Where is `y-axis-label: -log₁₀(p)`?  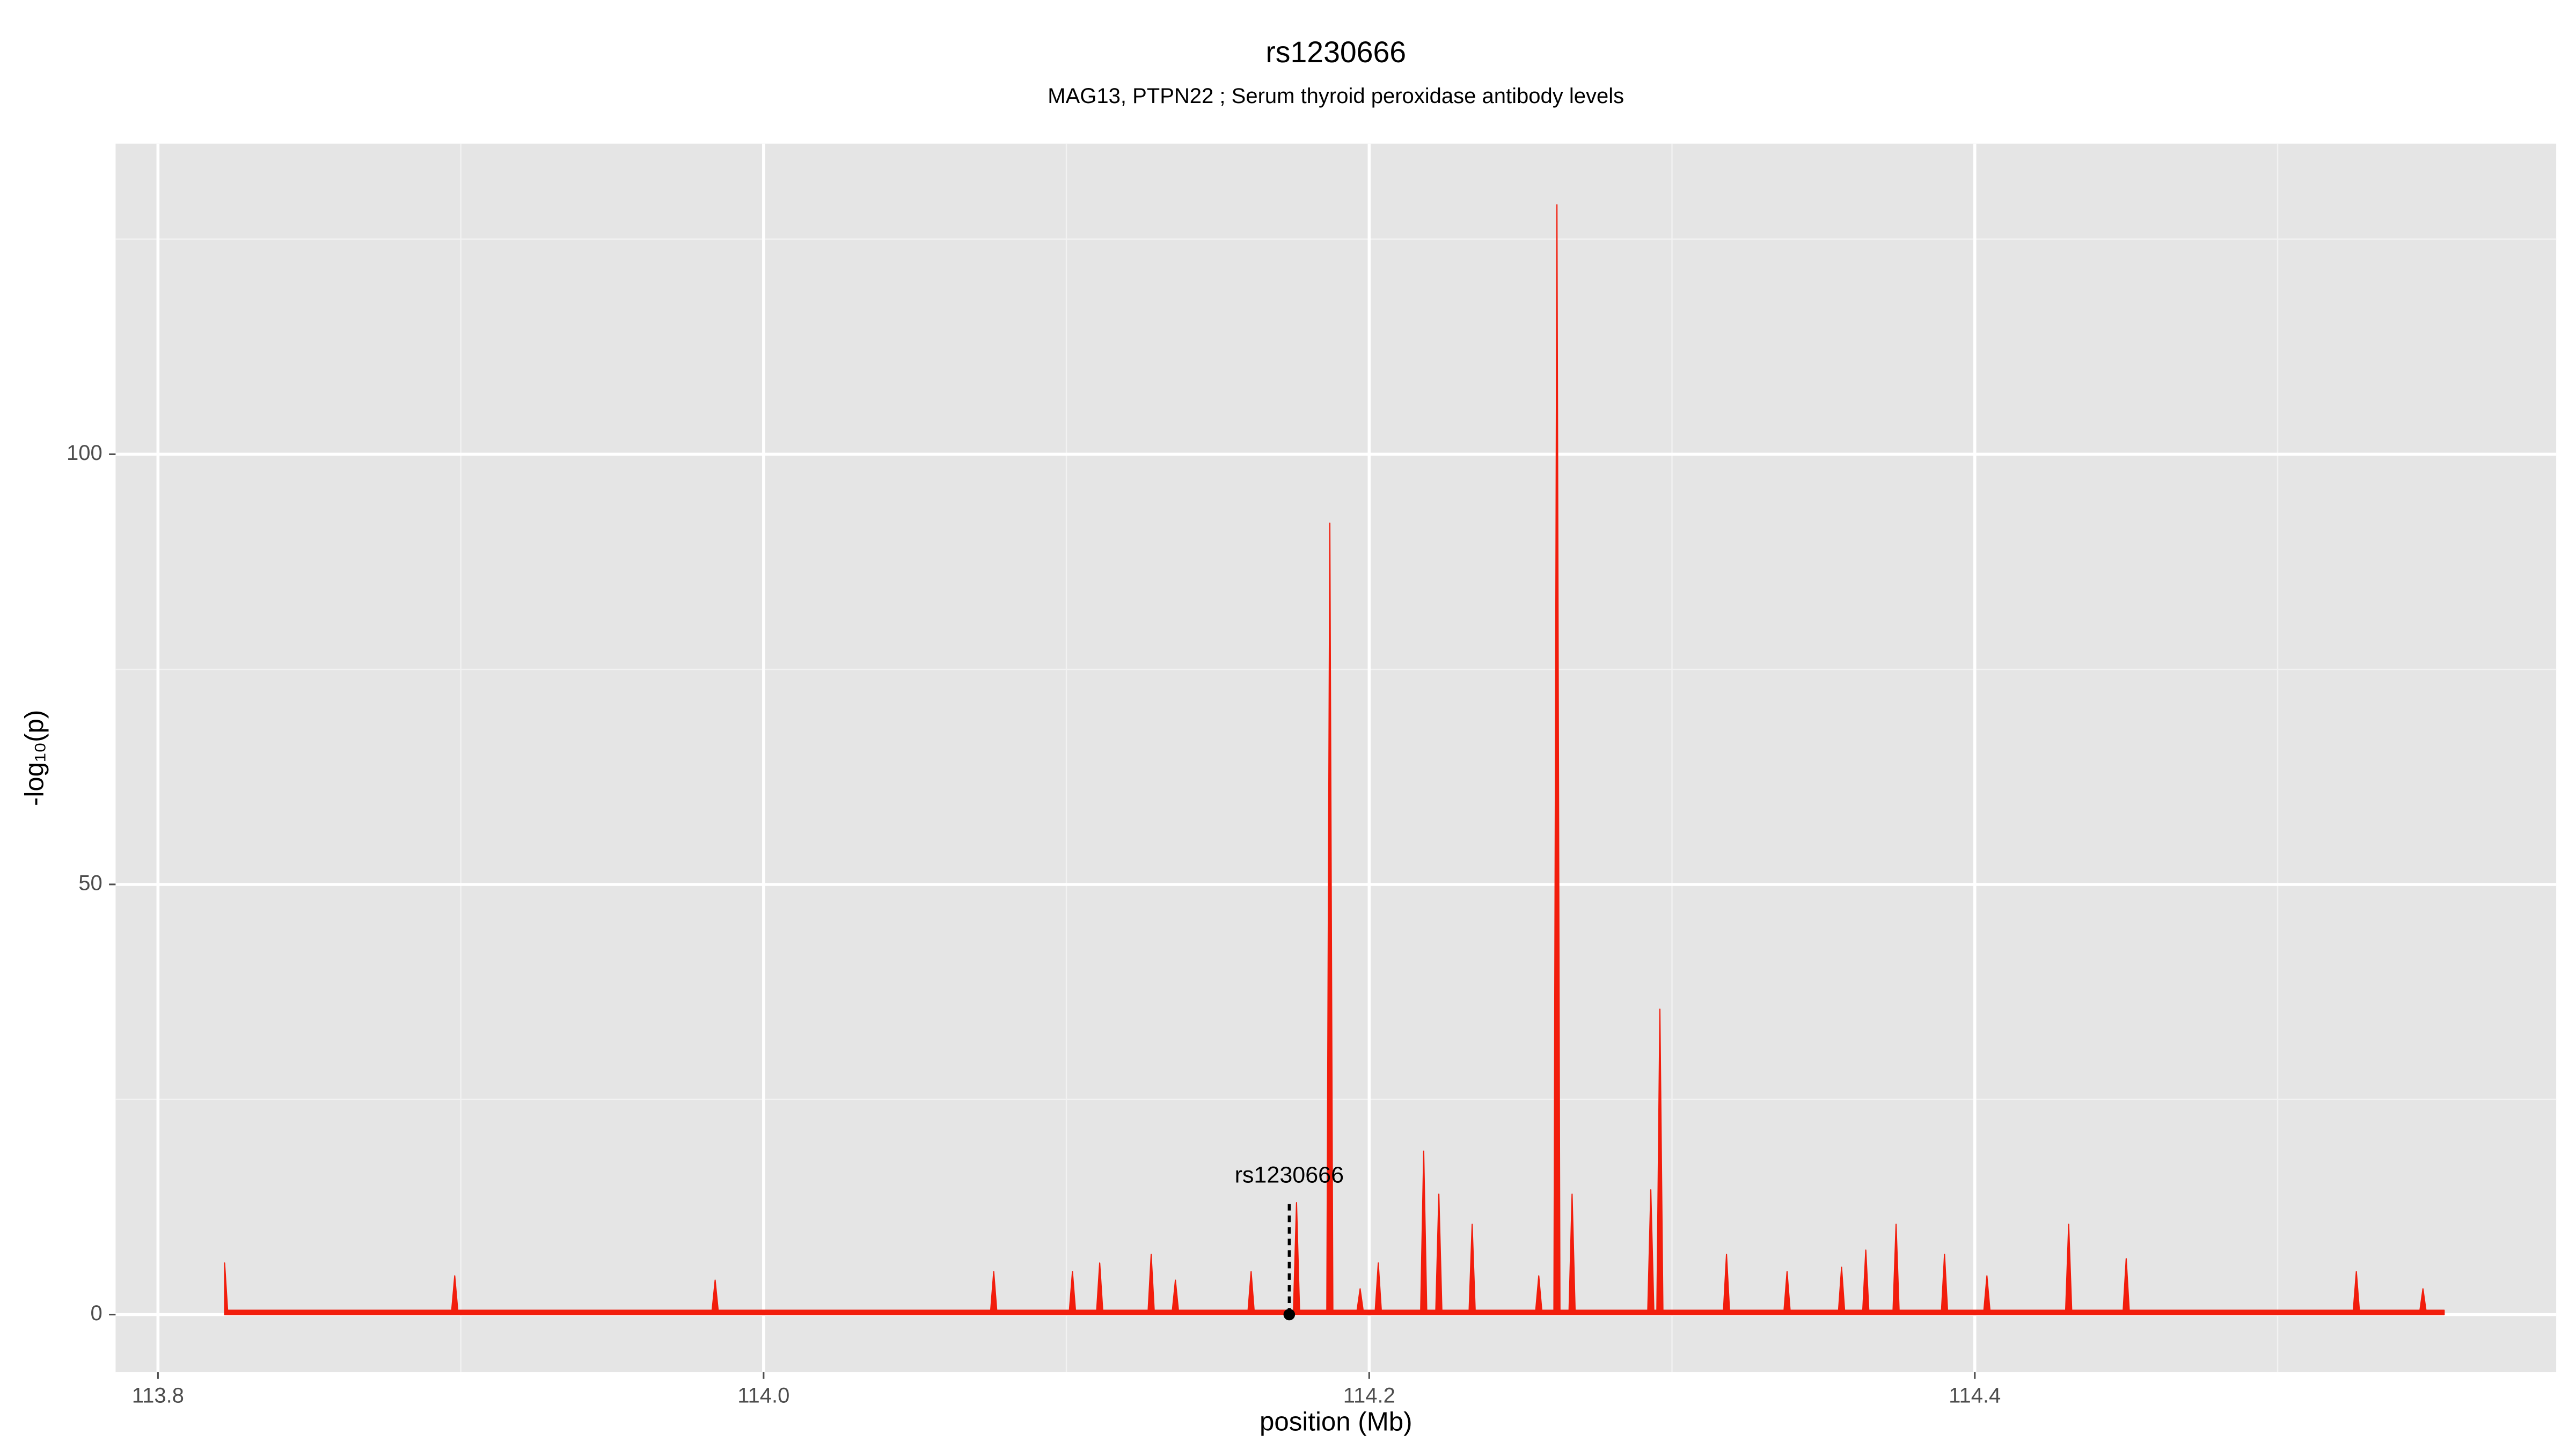 y-axis-label: -log₁₀(p) is located at coordinates (34, 758).